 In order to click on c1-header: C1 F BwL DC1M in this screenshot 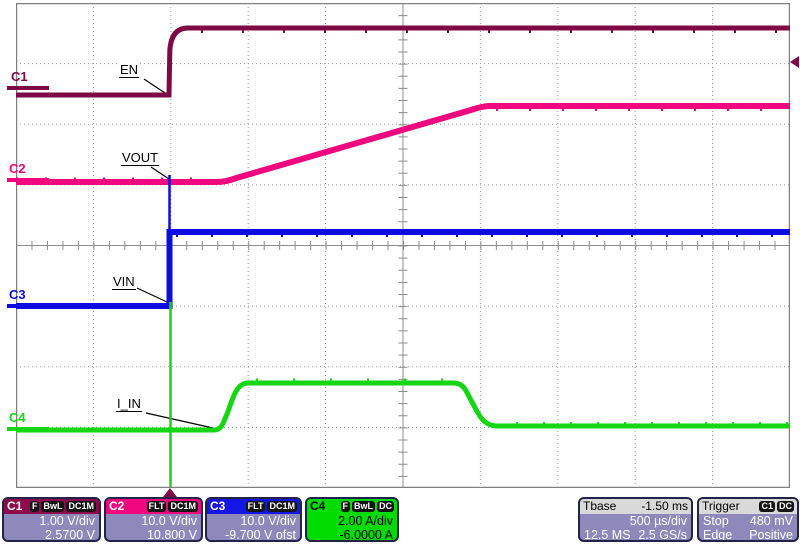, I will do `click(51, 506)`.